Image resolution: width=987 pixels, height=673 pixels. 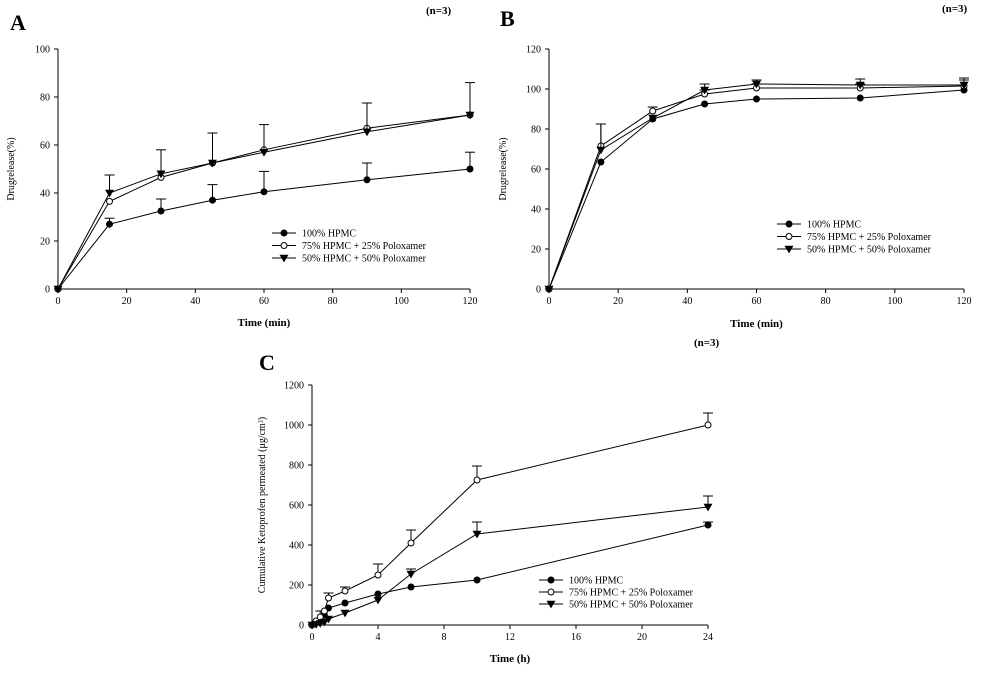 I want to click on y-axis-title: Cumulative Ketoprofen permeated (μg/cm²), so click(x=262, y=505).